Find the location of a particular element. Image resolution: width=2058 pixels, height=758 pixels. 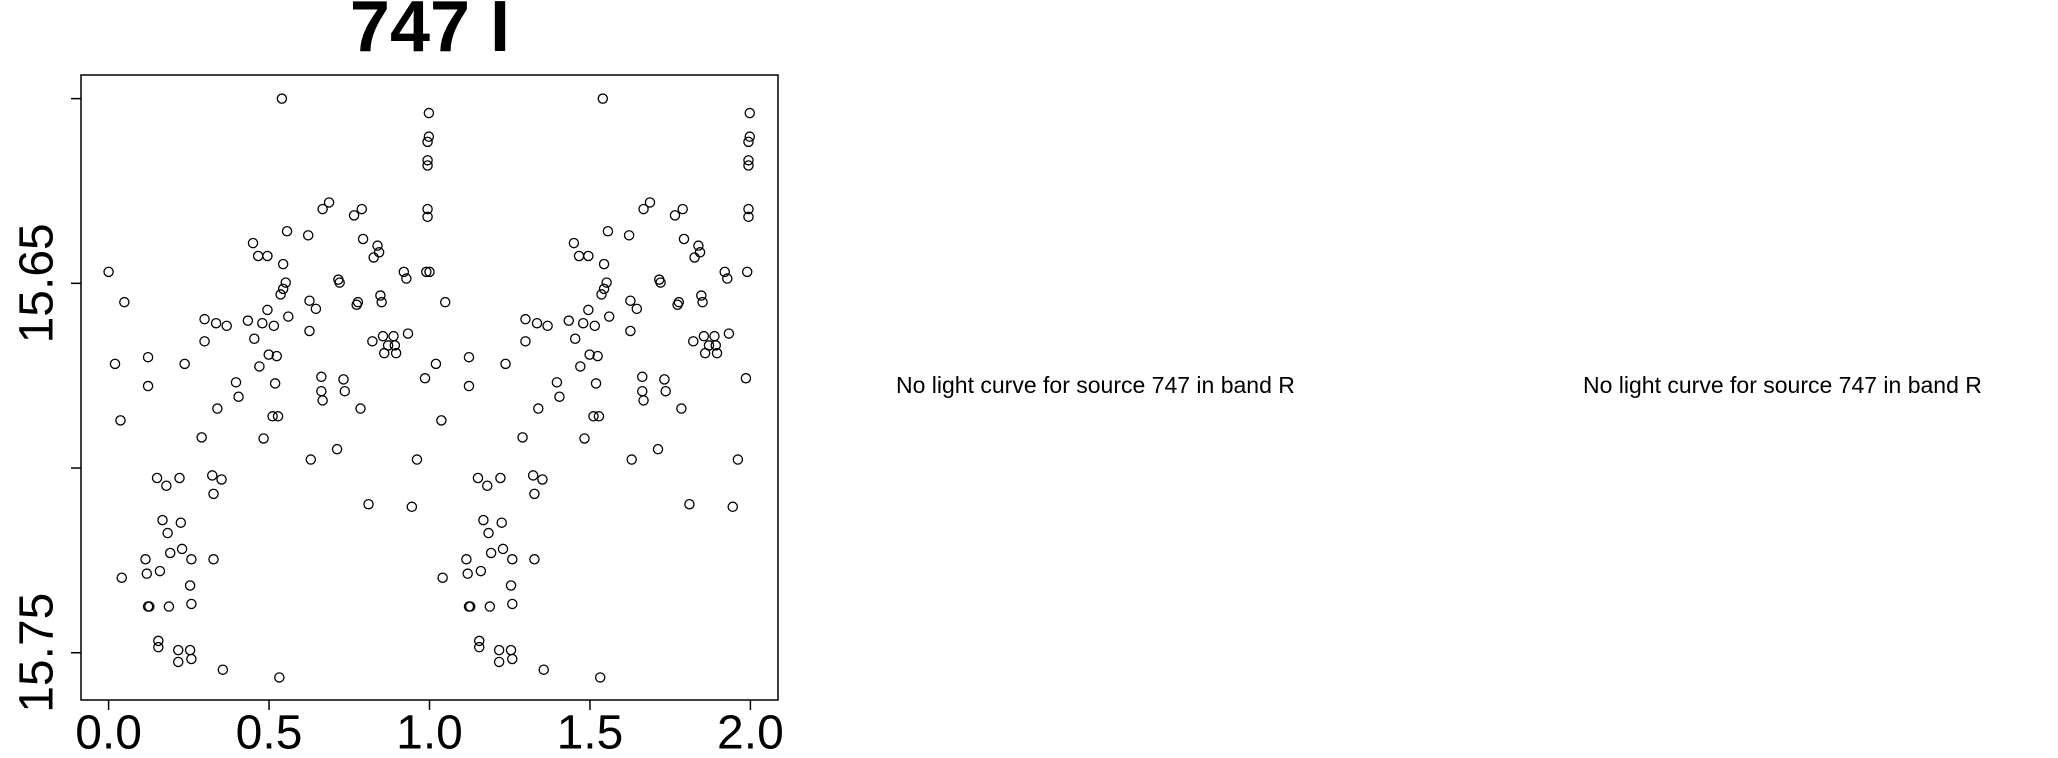

message: No light curve for source 747 in band R is located at coordinates (1095, 385).